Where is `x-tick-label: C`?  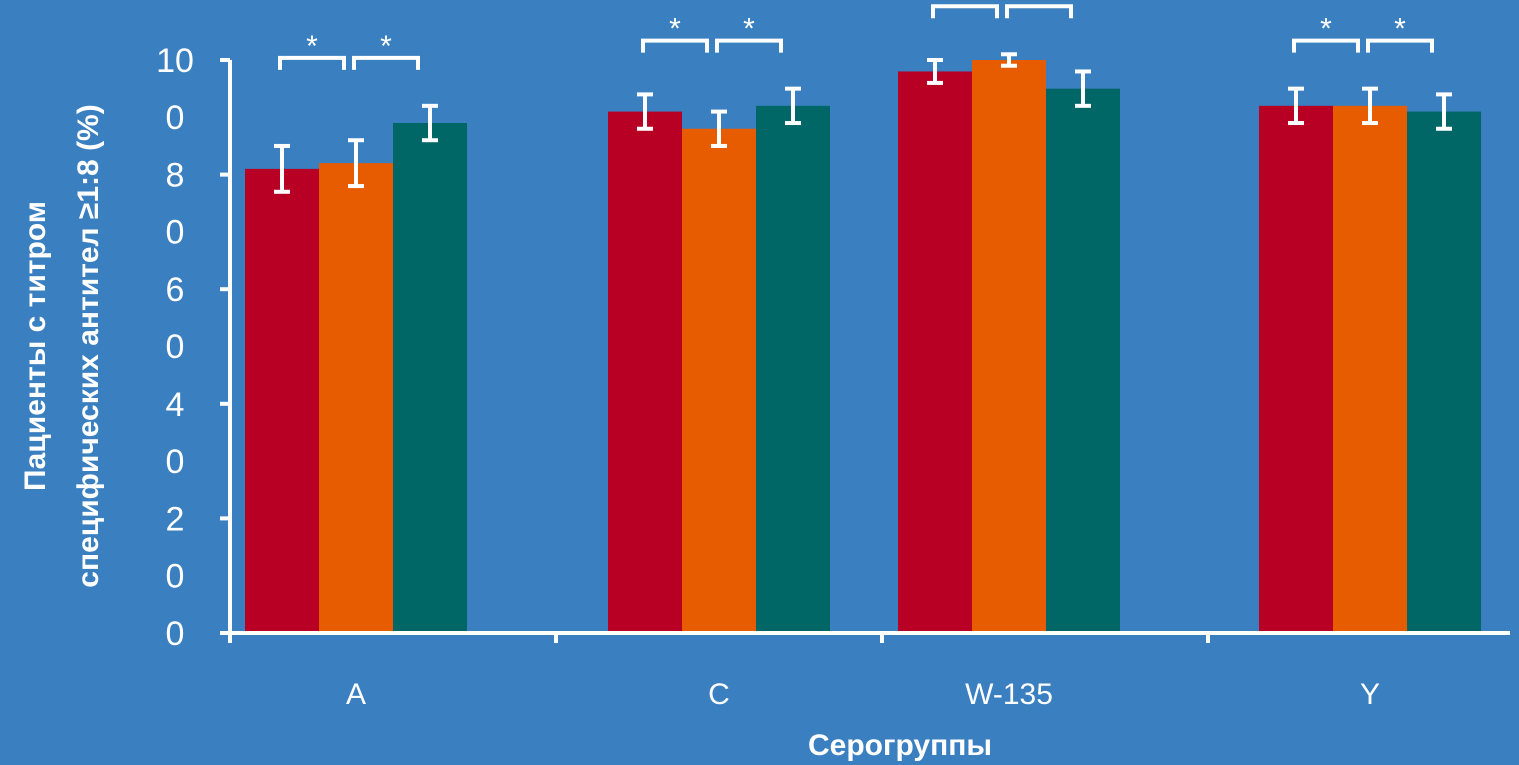
x-tick-label: C is located at coordinates (719, 694).